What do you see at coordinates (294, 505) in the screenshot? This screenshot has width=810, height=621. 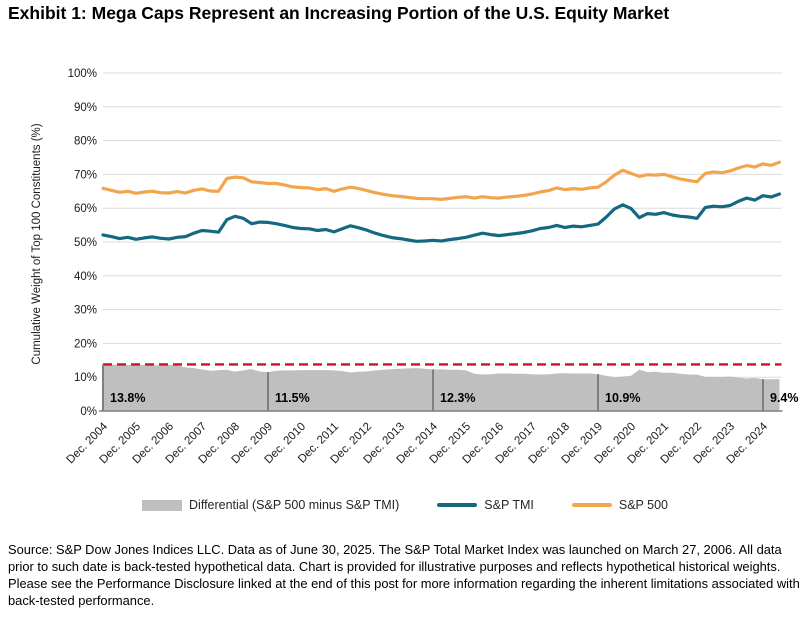 I see `legend-label-differential: Differential (S&P 500 minus S&P TMI)` at bounding box center [294, 505].